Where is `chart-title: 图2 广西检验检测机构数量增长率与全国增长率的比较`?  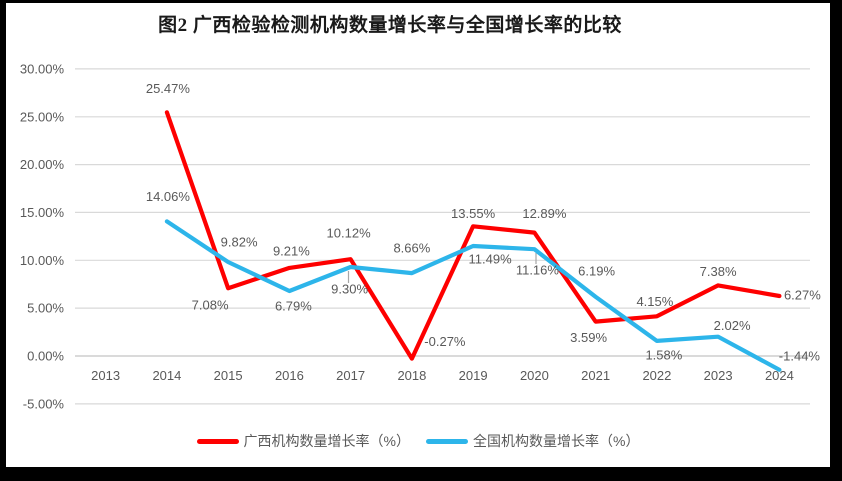 chart-title: 图2 广西检验检测机构数量增长率与全国增长率的比较 is located at coordinates (390, 25).